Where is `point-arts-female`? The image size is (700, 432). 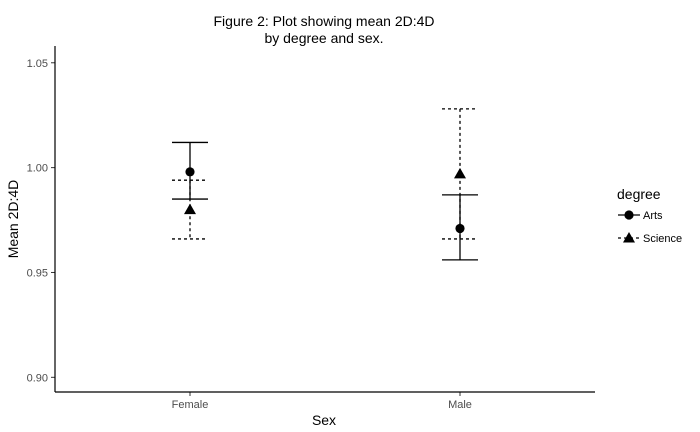 point-arts-female is located at coordinates (190, 172).